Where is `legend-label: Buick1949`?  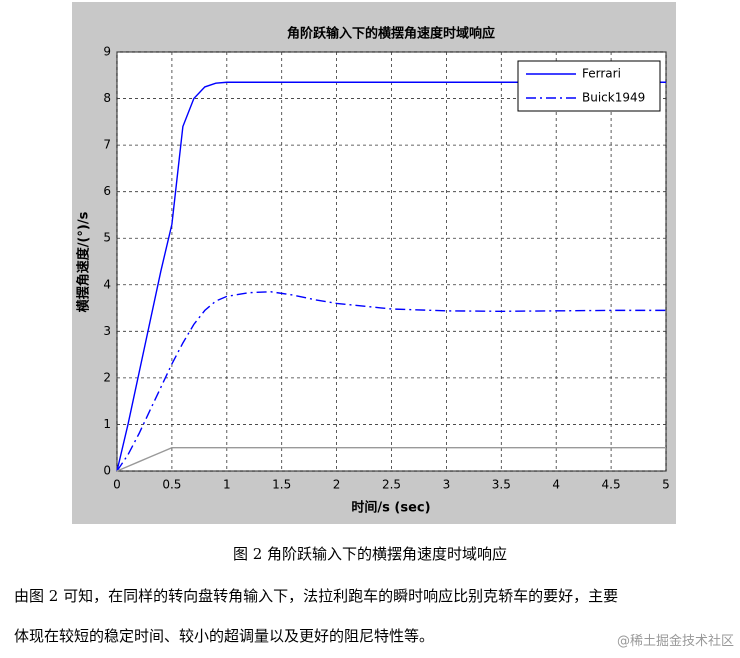
legend-label: Buick1949 is located at coordinates (613, 98).